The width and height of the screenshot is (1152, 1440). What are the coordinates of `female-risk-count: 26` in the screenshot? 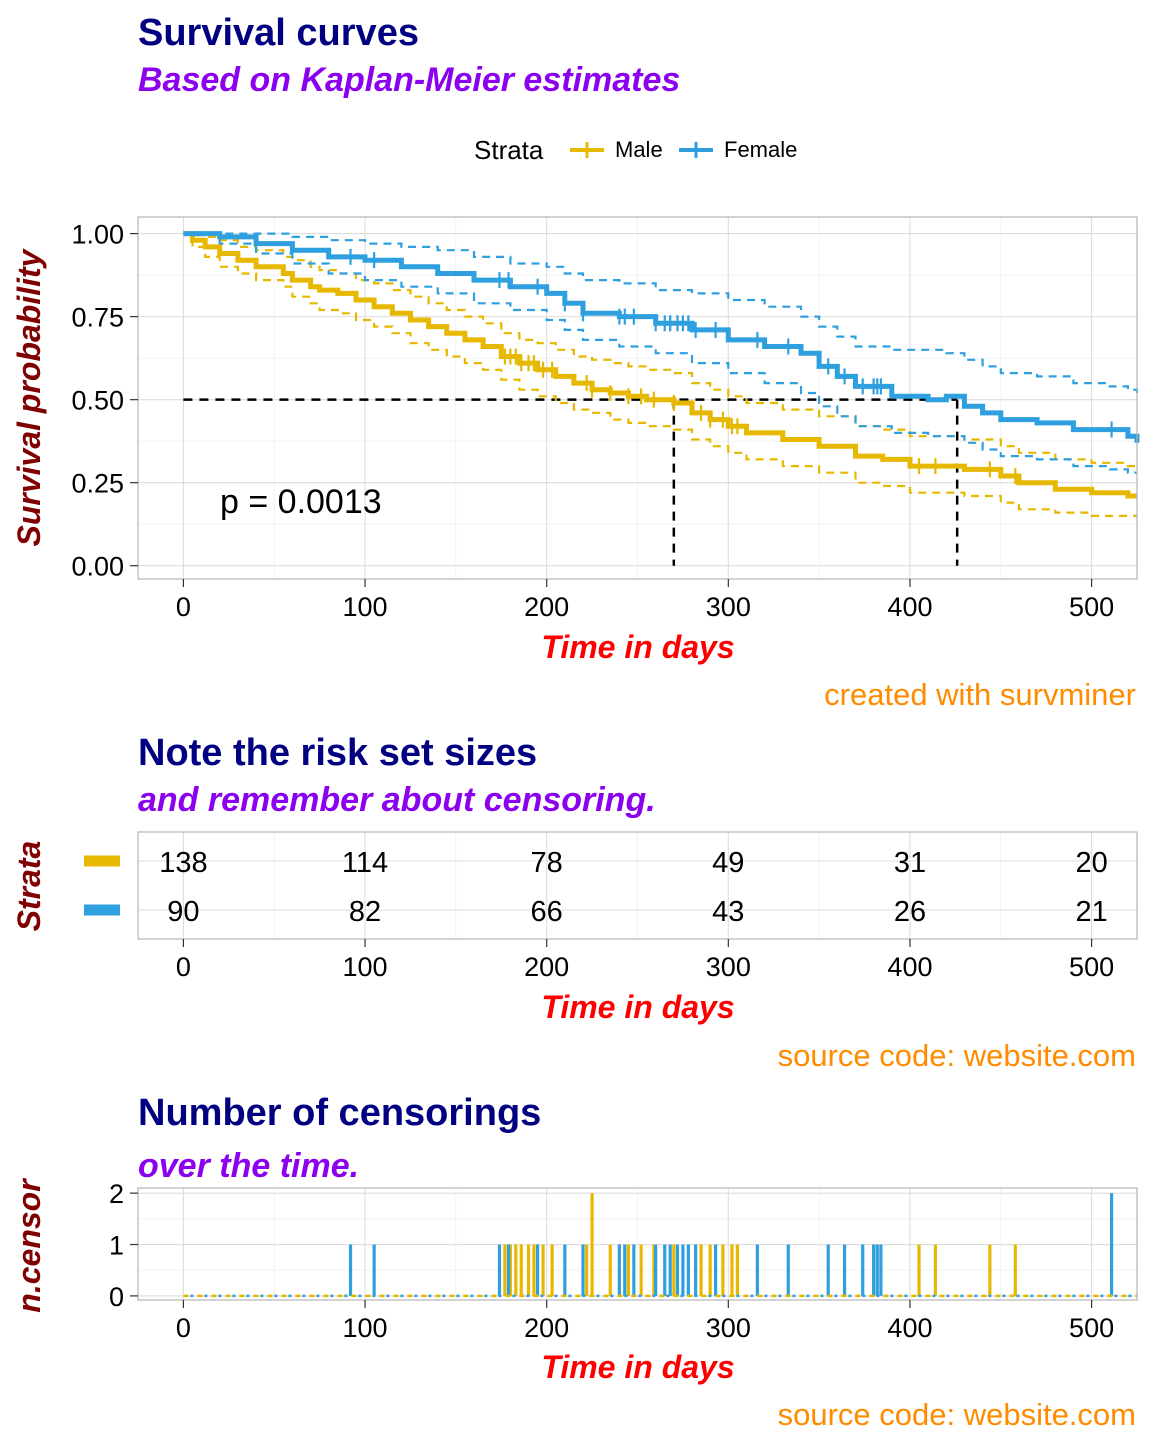 It's located at (910, 912).